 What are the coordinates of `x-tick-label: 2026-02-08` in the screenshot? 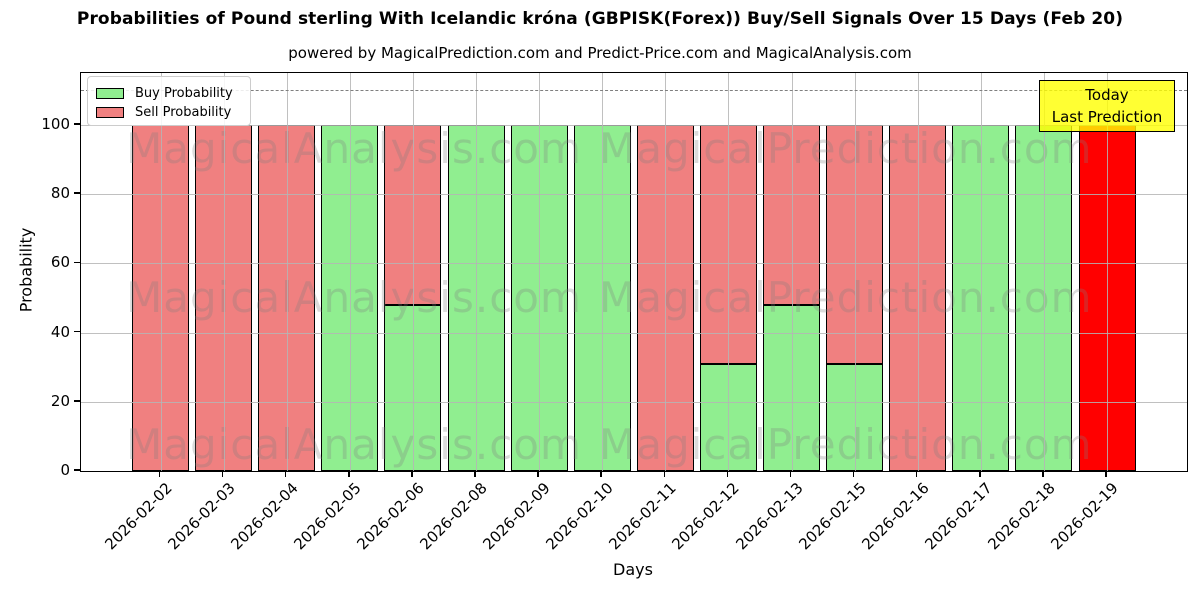 It's located at (453, 516).